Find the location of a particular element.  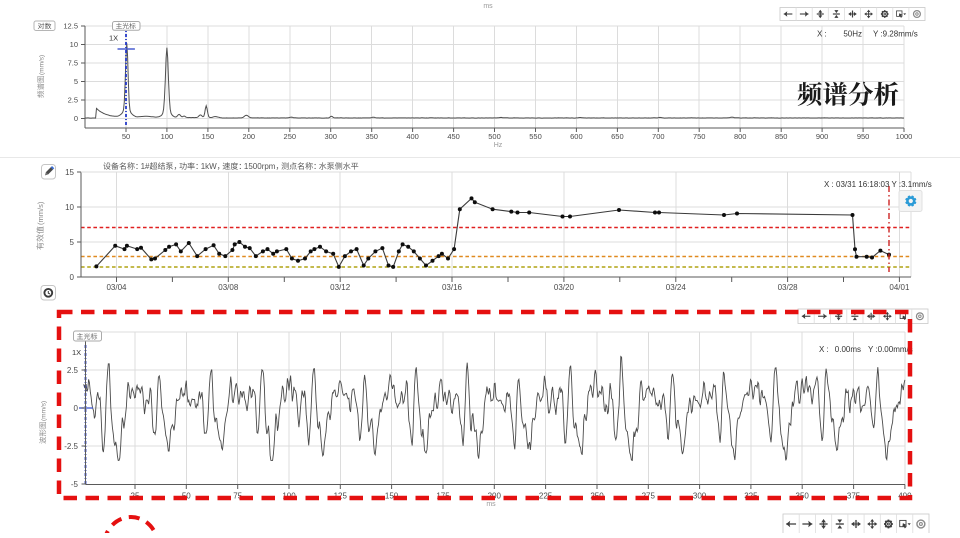

svg-text: Hz is located at coordinates (498, 145).